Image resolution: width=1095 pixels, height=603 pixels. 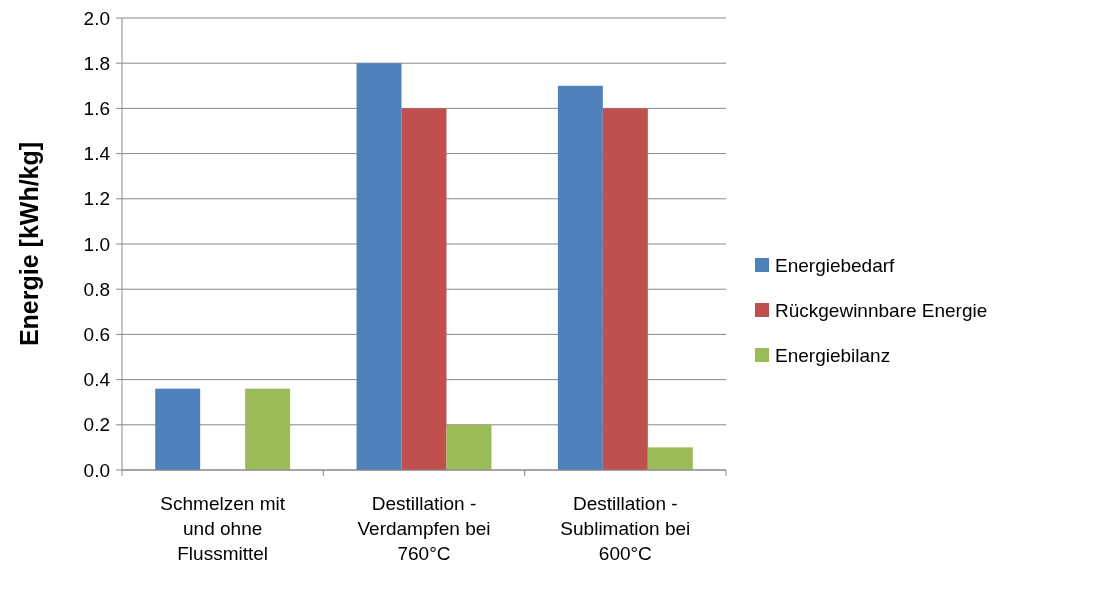 I want to click on legend-label: Energiebedarf, so click(x=835, y=265).